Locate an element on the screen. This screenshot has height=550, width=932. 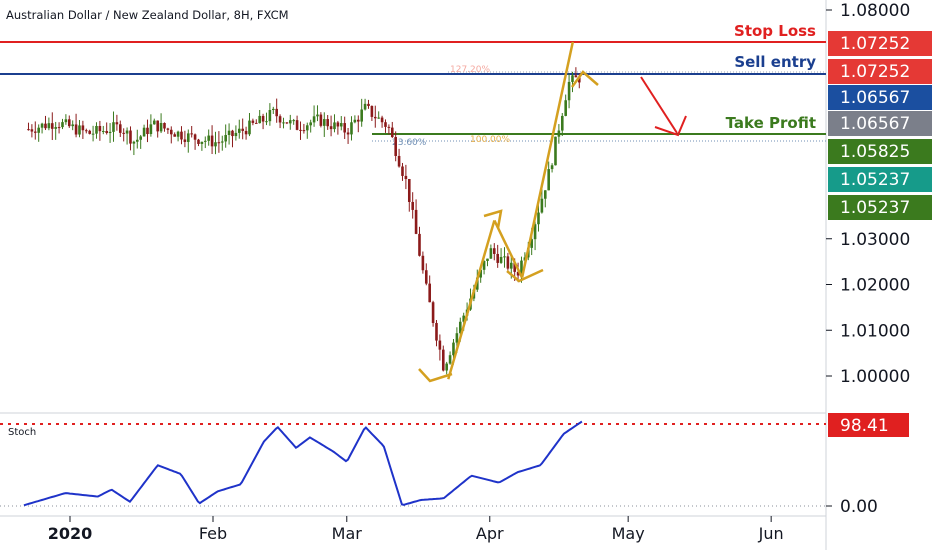
price-tick-label: 1.02000 is located at coordinates (875, 286).